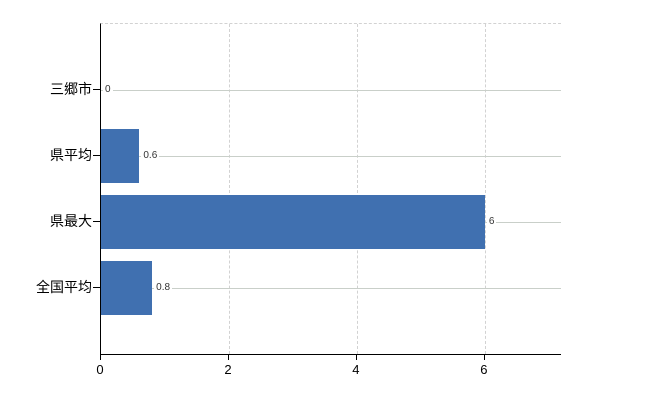  What do you see at coordinates (71, 221) in the screenshot?
I see `category-label: 県最大` at bounding box center [71, 221].